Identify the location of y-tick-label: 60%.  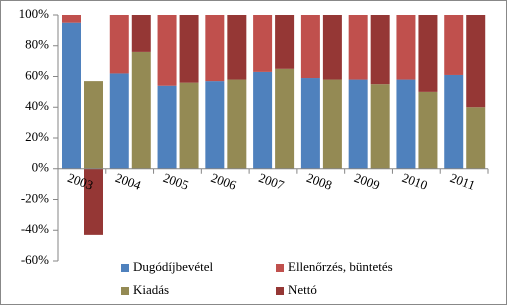
(37, 74).